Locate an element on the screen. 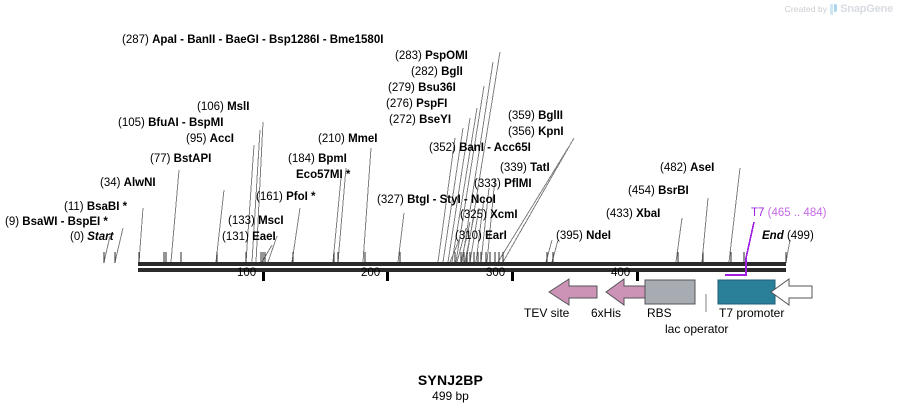 The height and width of the screenshot is (411, 901). start-text: Start is located at coordinates (100, 237).